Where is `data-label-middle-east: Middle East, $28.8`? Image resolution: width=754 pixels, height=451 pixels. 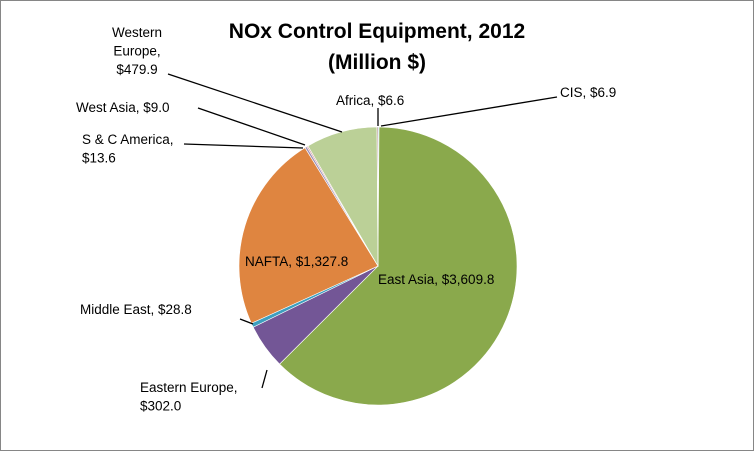
data-label-middle-east: Middle East, $28.8 is located at coordinates (136, 309).